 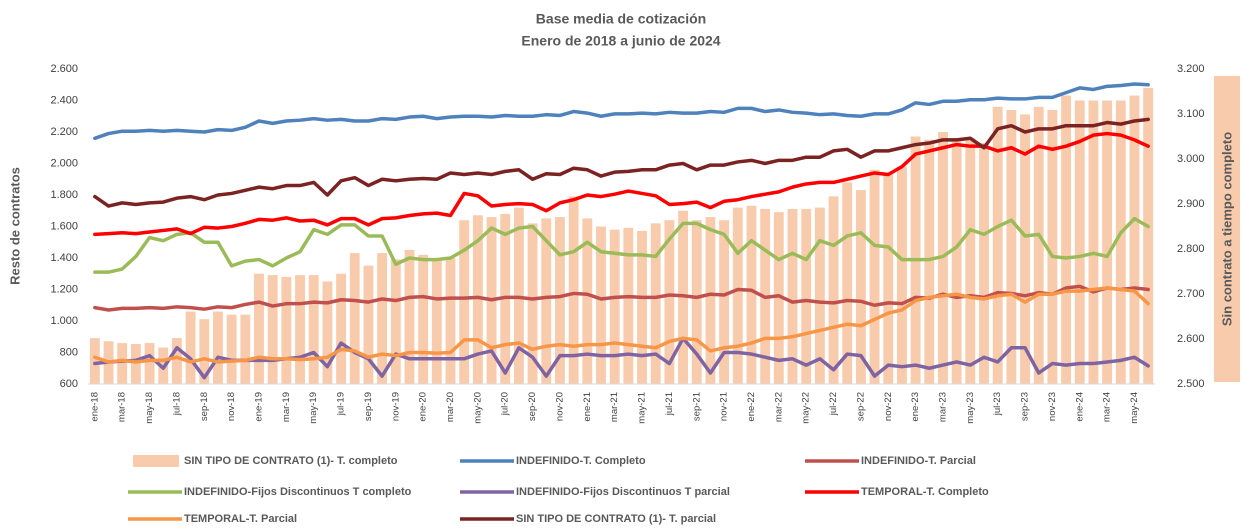 I want to click on y-tick-label: 600, so click(x=69, y=384).